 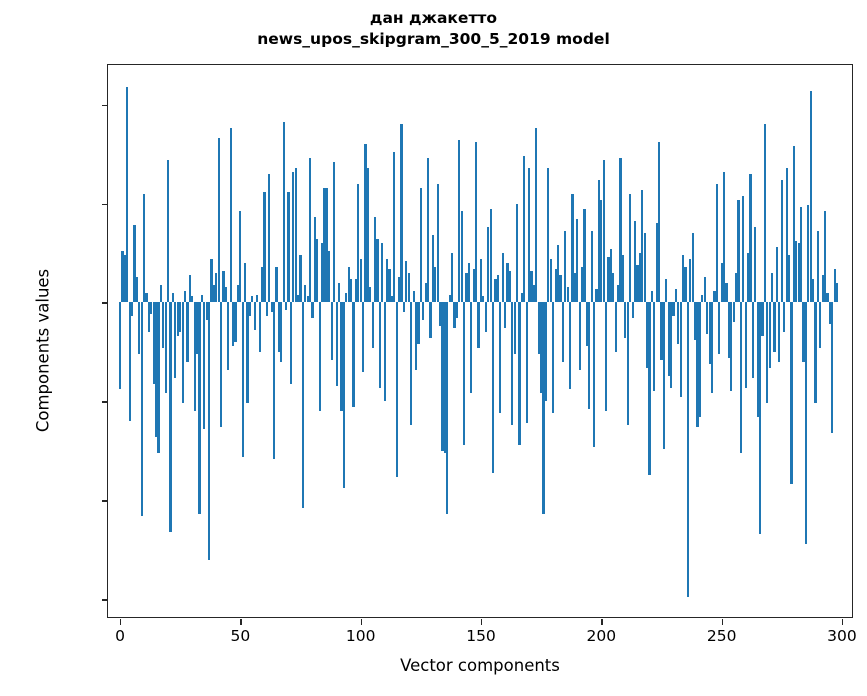 I want to click on chart-title-line-2: news_upos_skipgram_300_5_2019 model, so click(x=433, y=39).